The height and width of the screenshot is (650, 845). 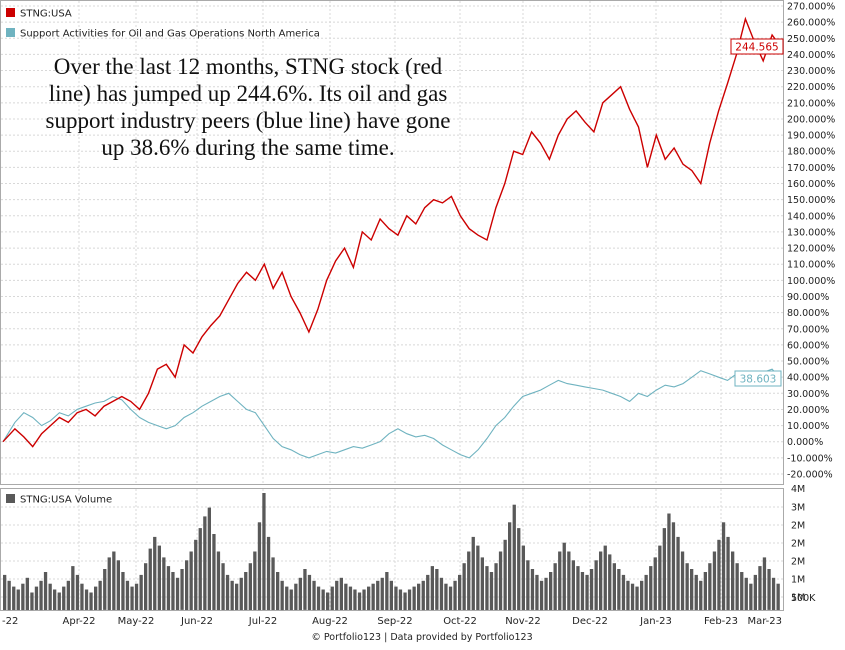 What do you see at coordinates (808, 362) in the screenshot?
I see `y-tick-label: 50.000%` at bounding box center [808, 362].